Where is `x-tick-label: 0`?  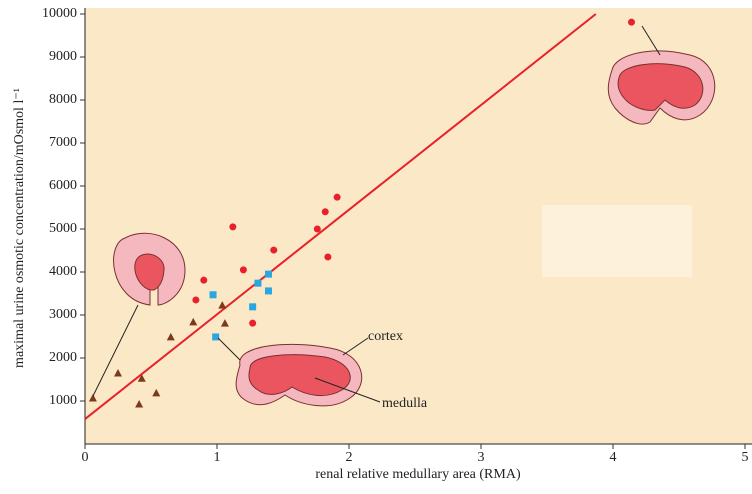 x-tick-label: 0 is located at coordinates (85, 457).